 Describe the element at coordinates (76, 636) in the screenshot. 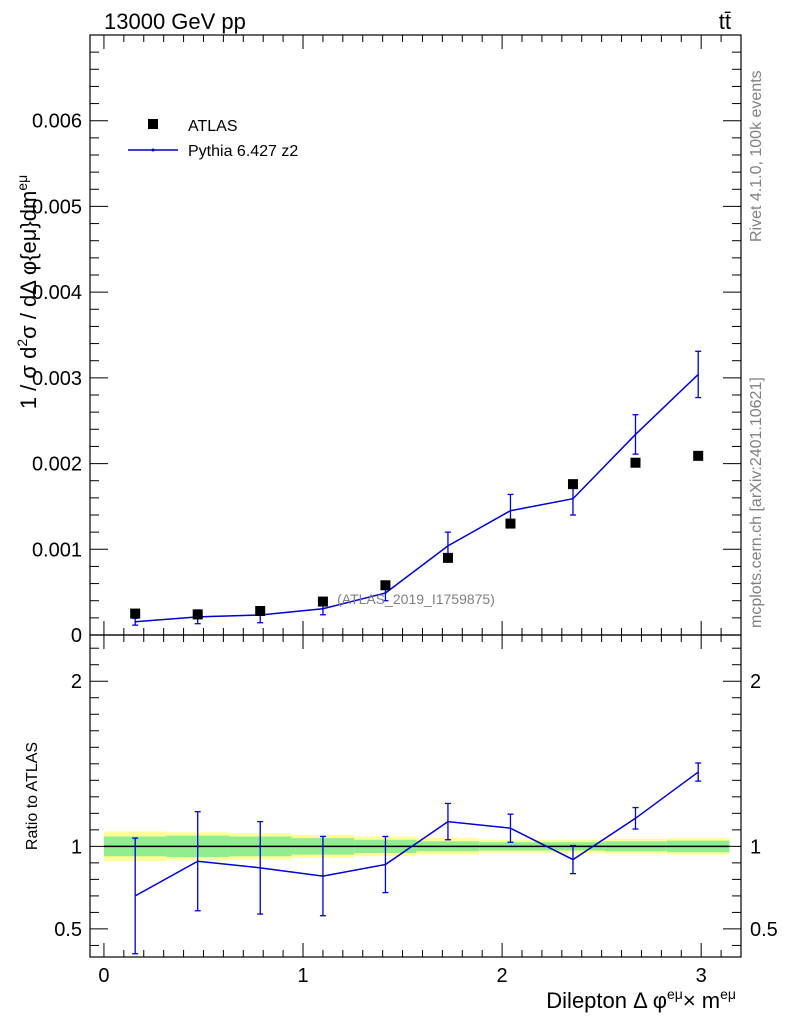

I see `main-y-tick-label: 0` at that location.